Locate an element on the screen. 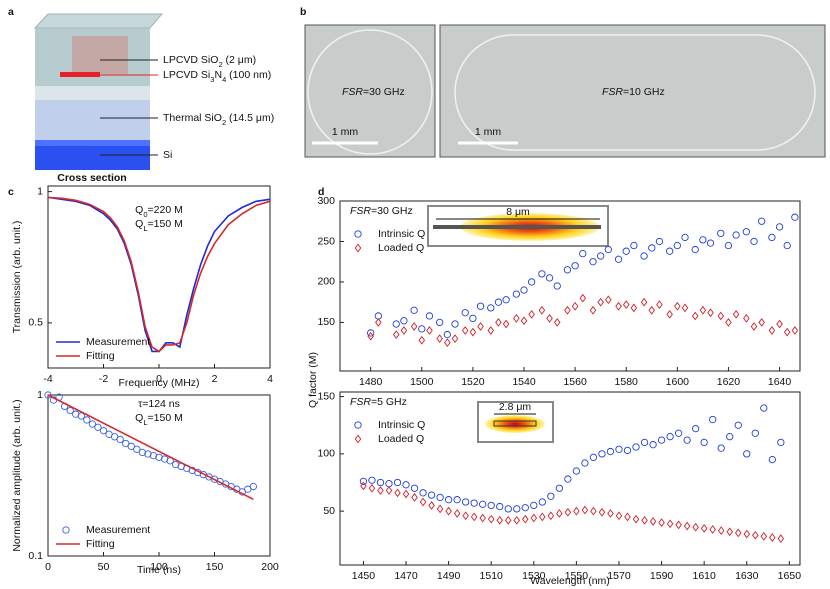 The image size is (830, 589). x-tick-label: 1530 is located at coordinates (534, 576).